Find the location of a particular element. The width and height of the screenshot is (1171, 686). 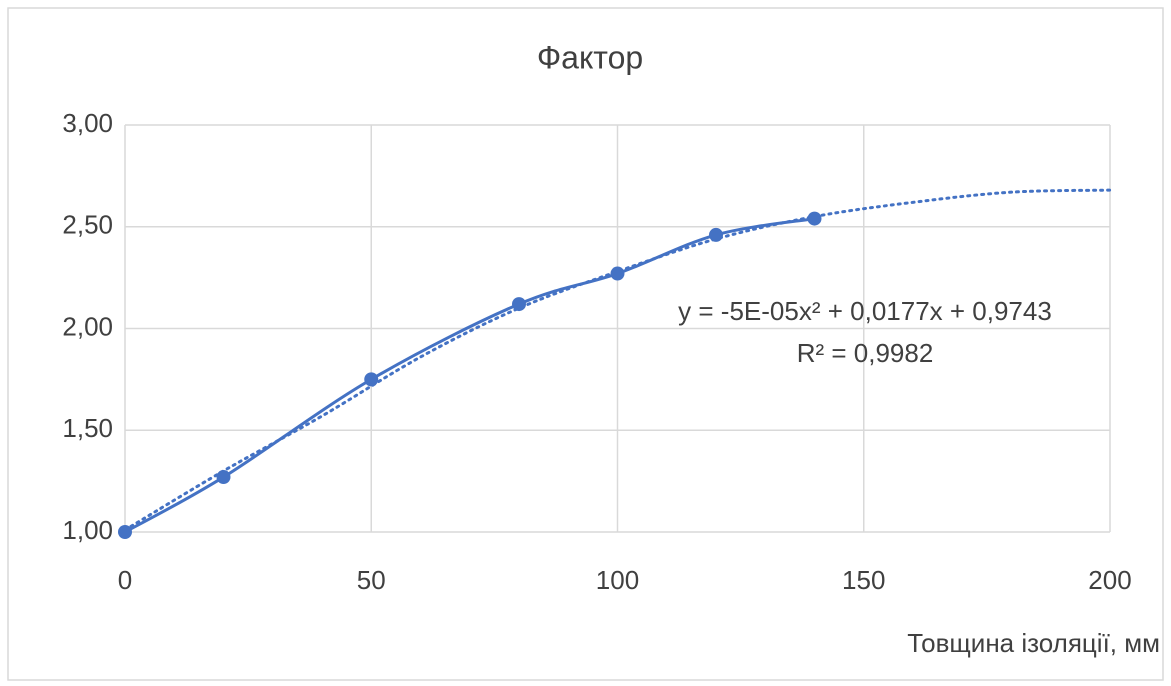

chart-title: Фактор is located at coordinates (590, 57).